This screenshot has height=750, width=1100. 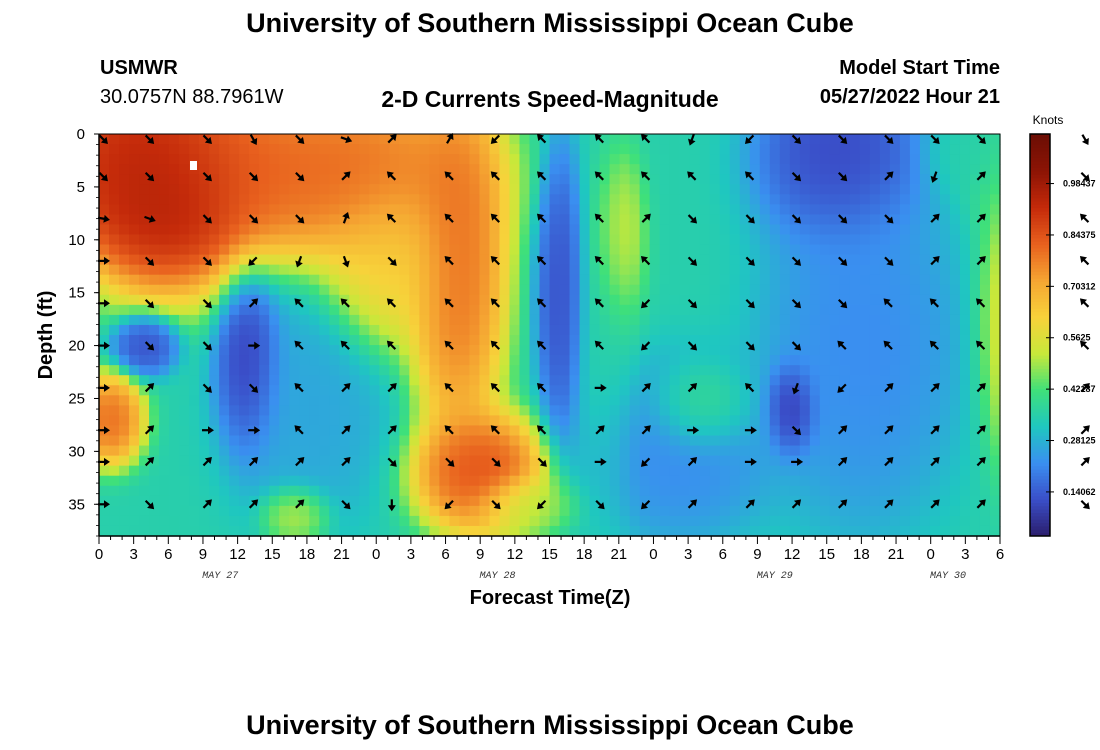 I want to click on x-tick-label: 6, so click(x=445, y=554).